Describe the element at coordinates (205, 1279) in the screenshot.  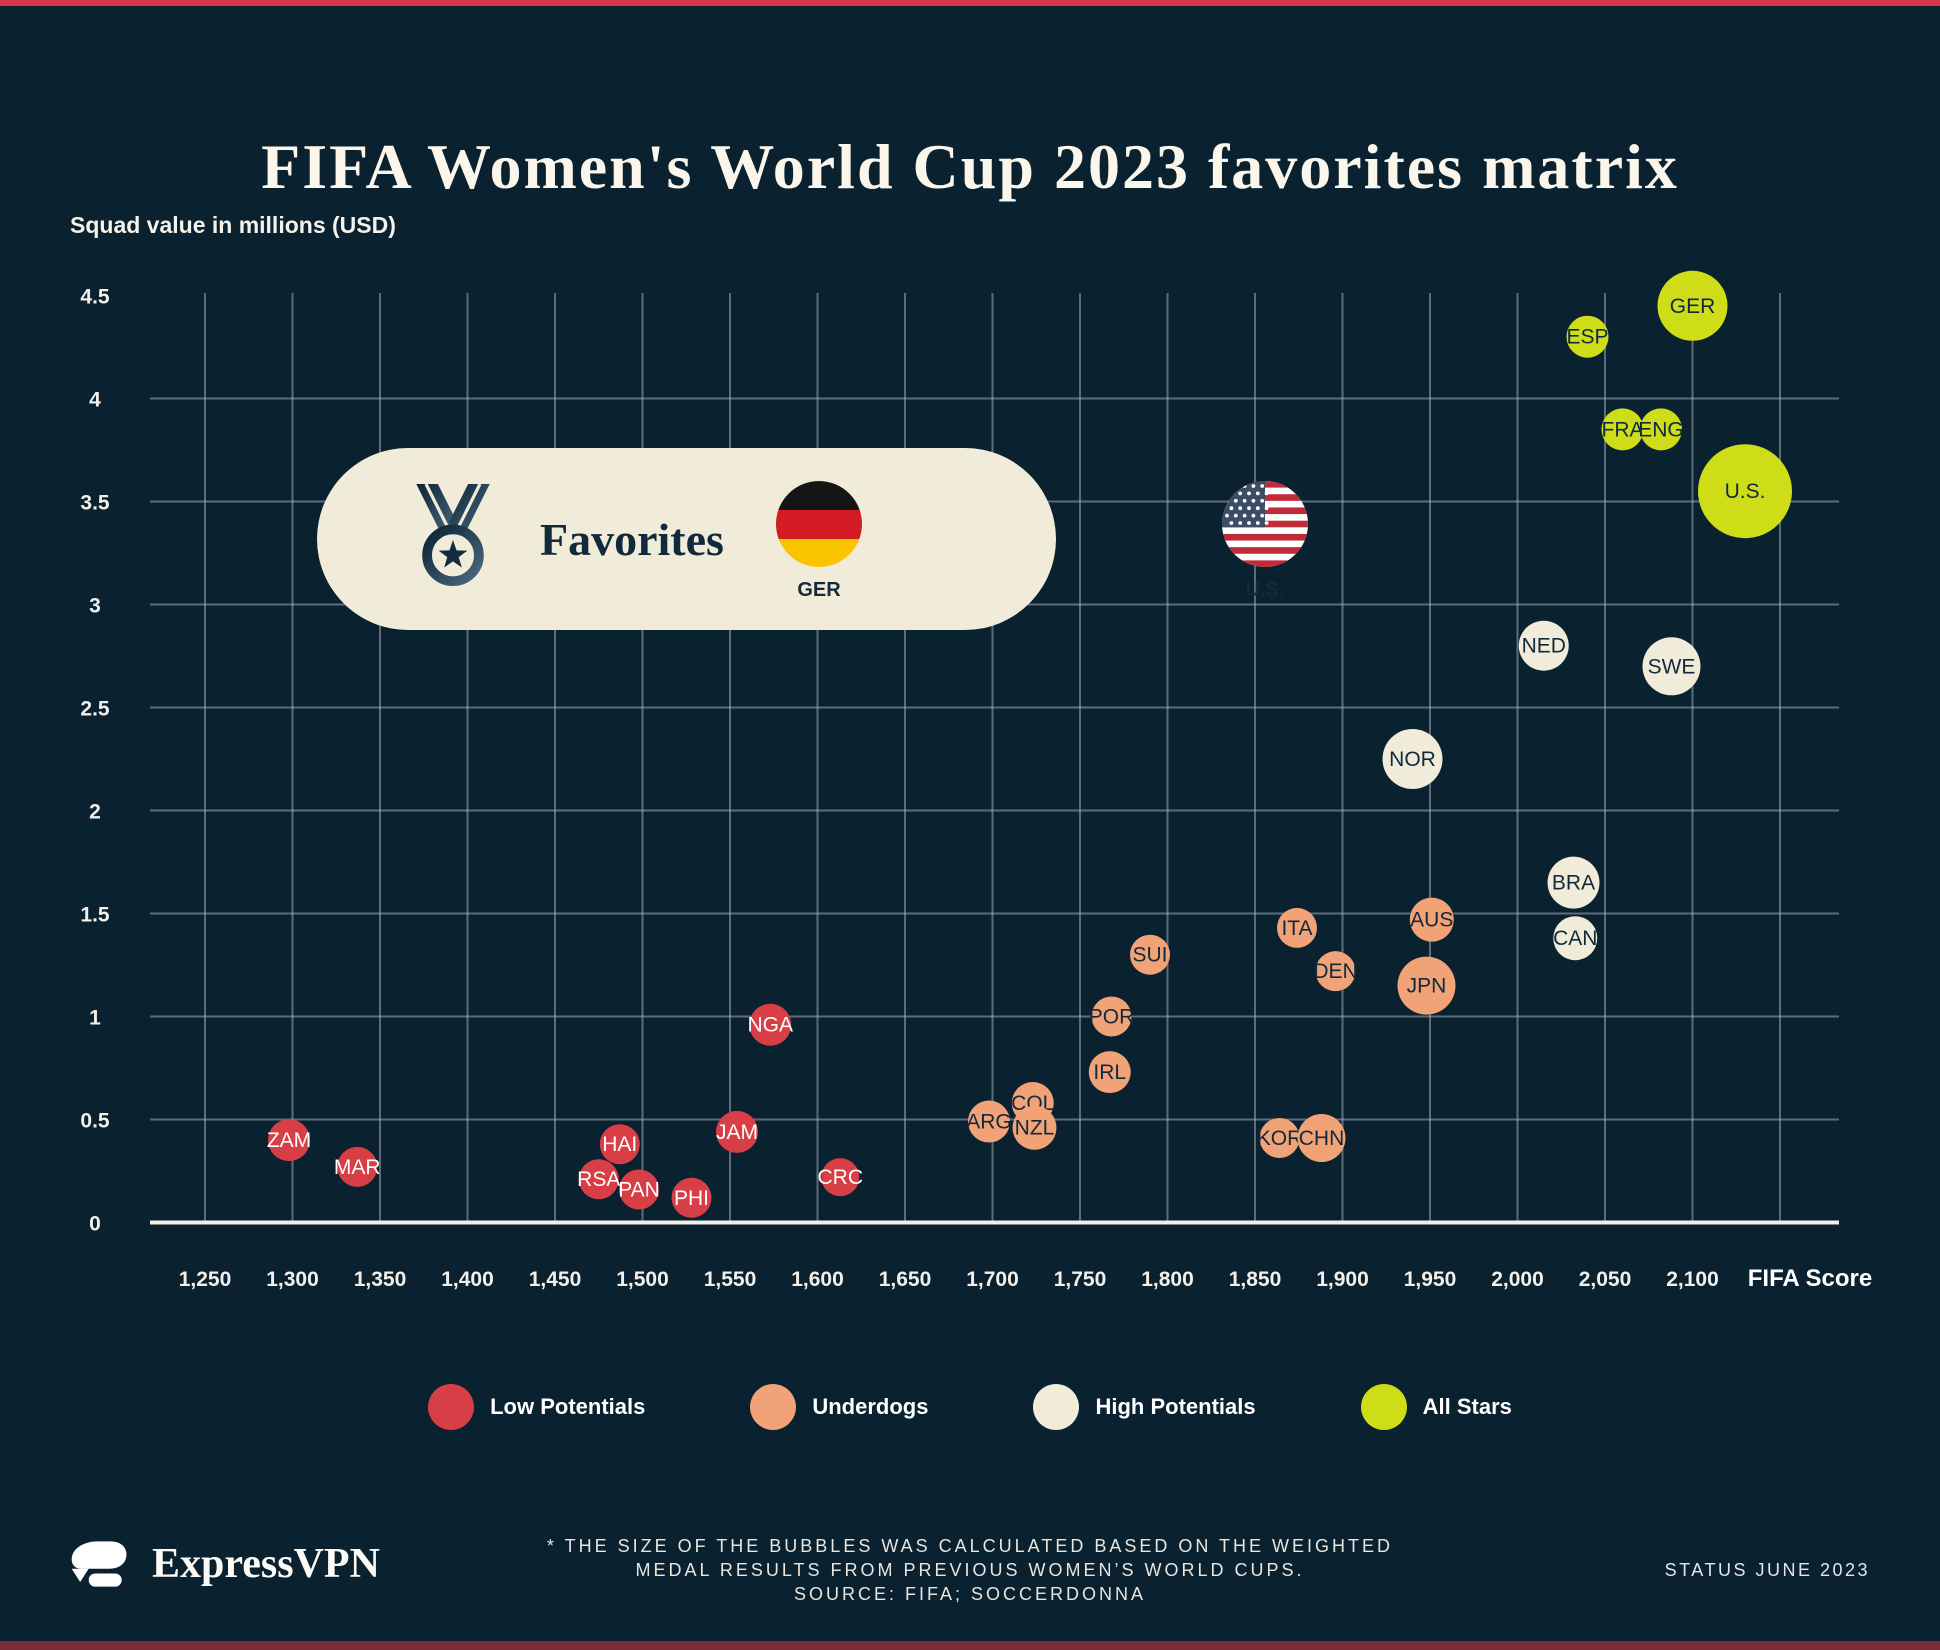
I see `x-tick-label: 1,250` at that location.